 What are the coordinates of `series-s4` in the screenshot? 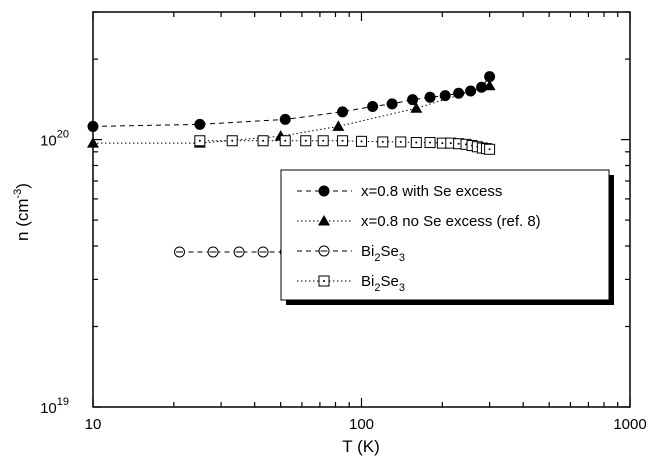 It's located at (345, 145).